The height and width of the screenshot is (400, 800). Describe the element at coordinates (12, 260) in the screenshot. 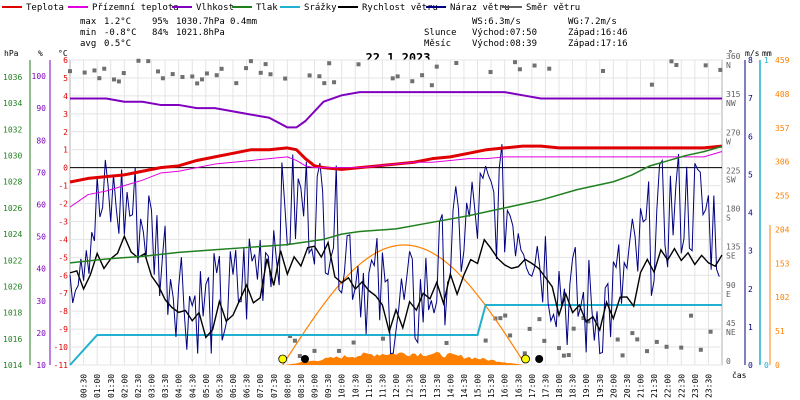

I see `tick-pressure: 1022` at that location.